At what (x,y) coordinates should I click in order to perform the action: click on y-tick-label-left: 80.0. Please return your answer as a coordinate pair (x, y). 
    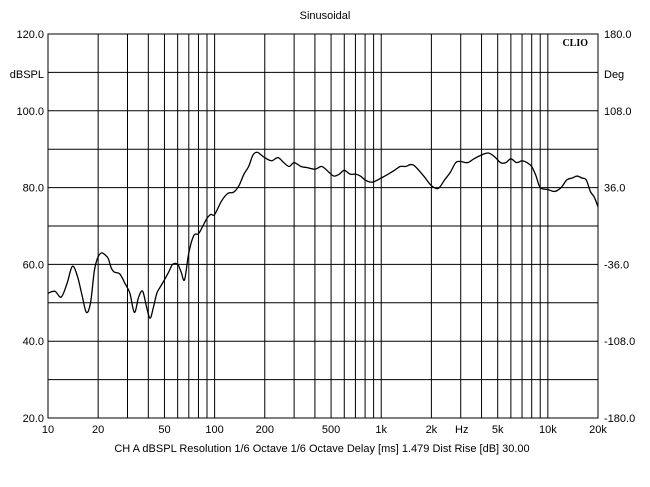
    Looking at the image, I should click on (33, 189).